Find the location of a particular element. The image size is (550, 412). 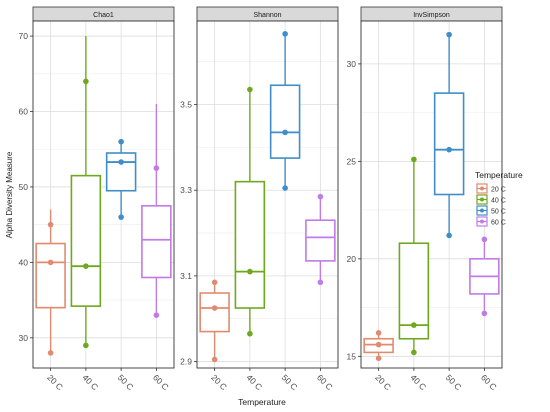

box-chao1-60-c is located at coordinates (156, 210).